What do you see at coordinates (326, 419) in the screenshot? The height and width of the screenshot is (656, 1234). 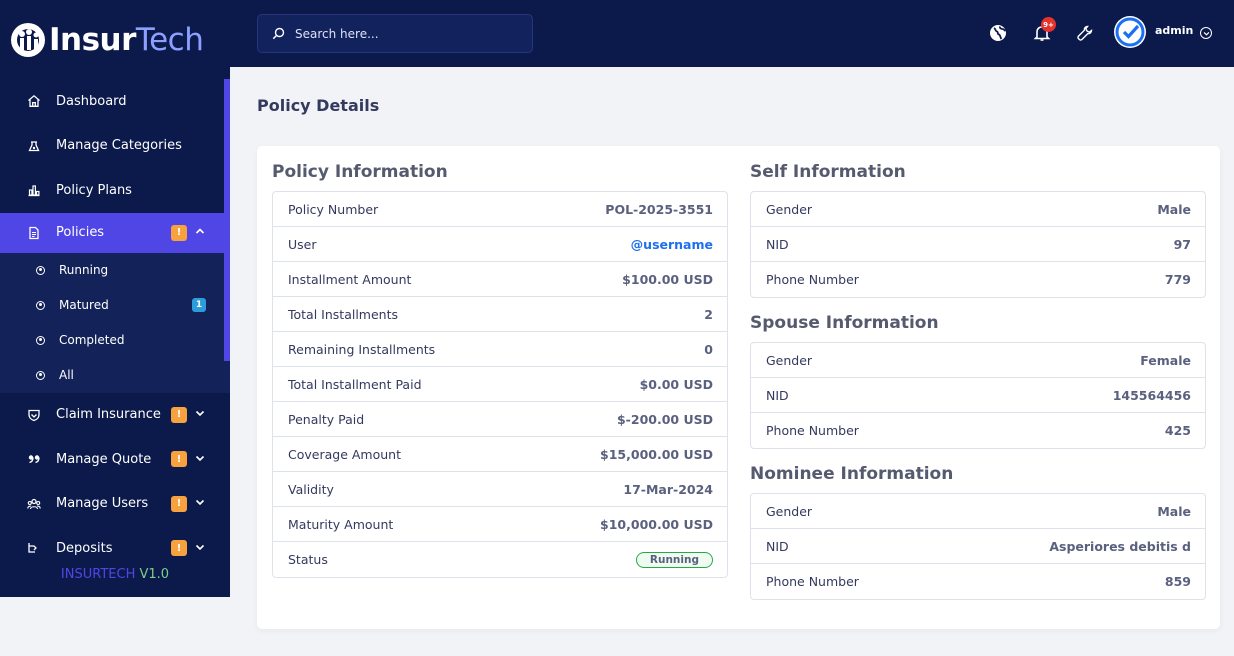 I see `row-label: Penalty Paid` at bounding box center [326, 419].